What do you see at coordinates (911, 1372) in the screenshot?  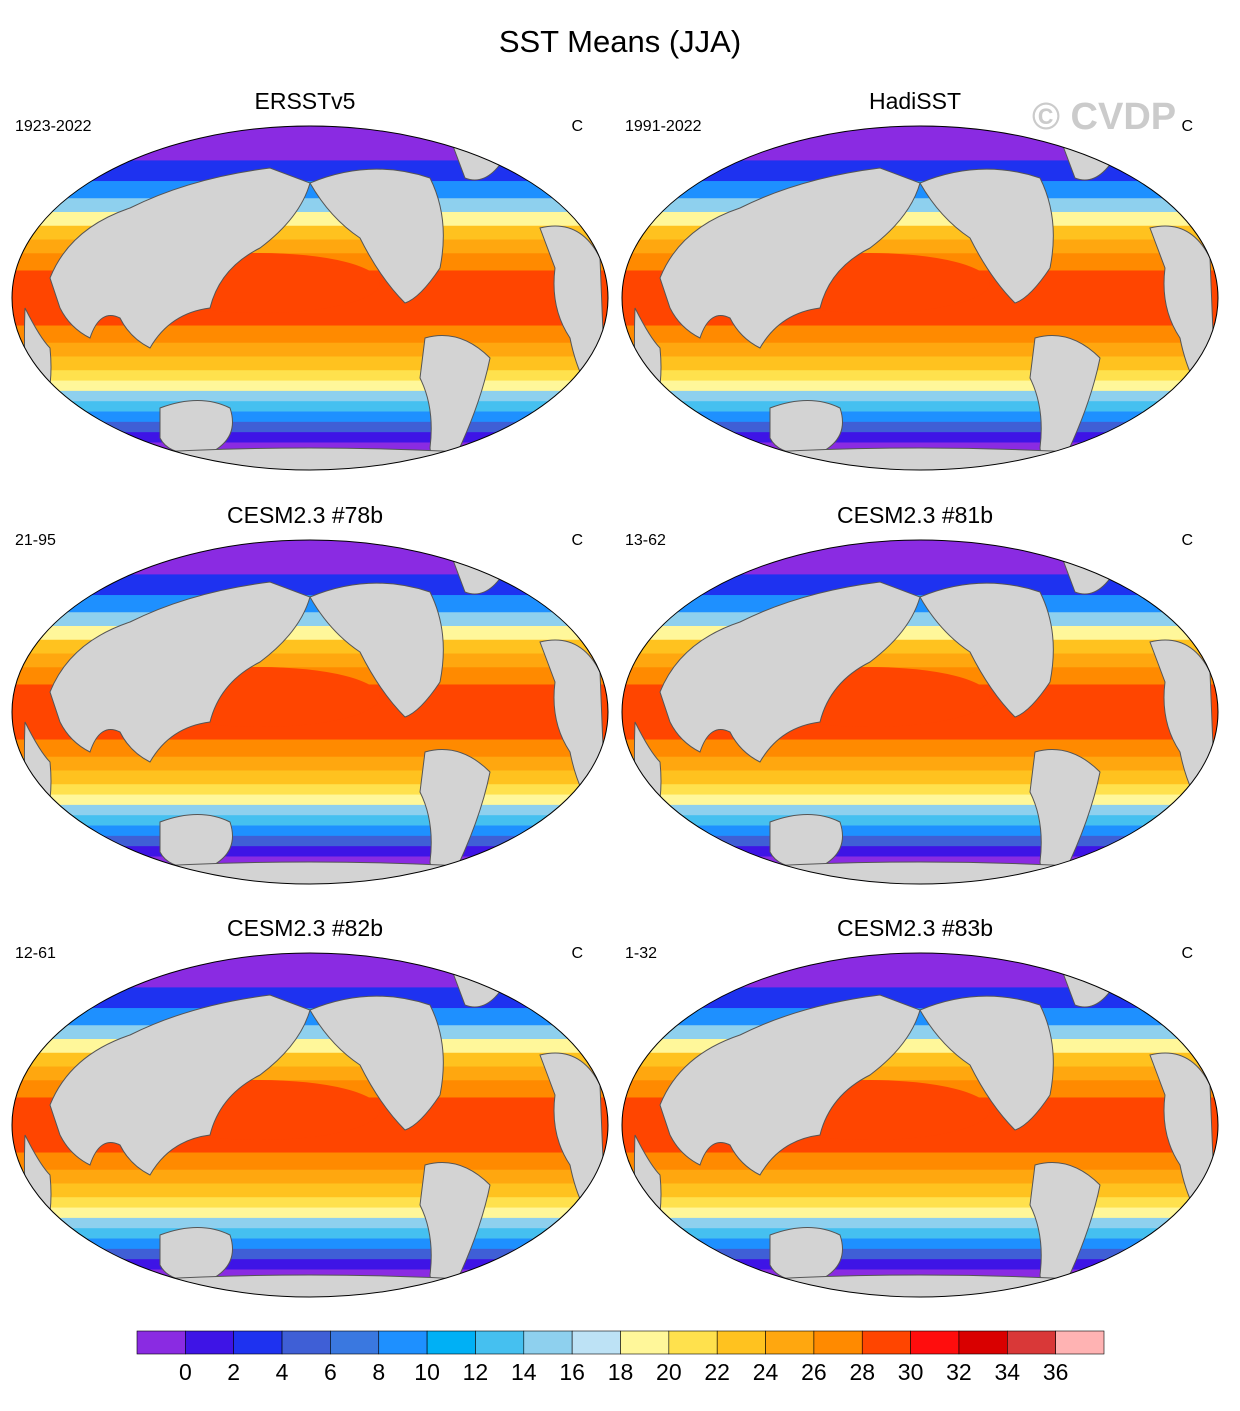 I see `colorbar-label: 30` at bounding box center [911, 1372].